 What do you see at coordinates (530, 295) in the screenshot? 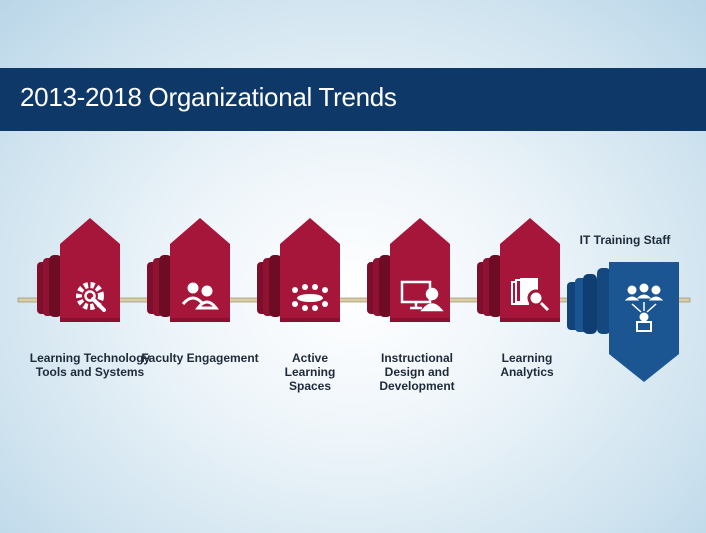
I see `report-magnifier-icon` at bounding box center [530, 295].